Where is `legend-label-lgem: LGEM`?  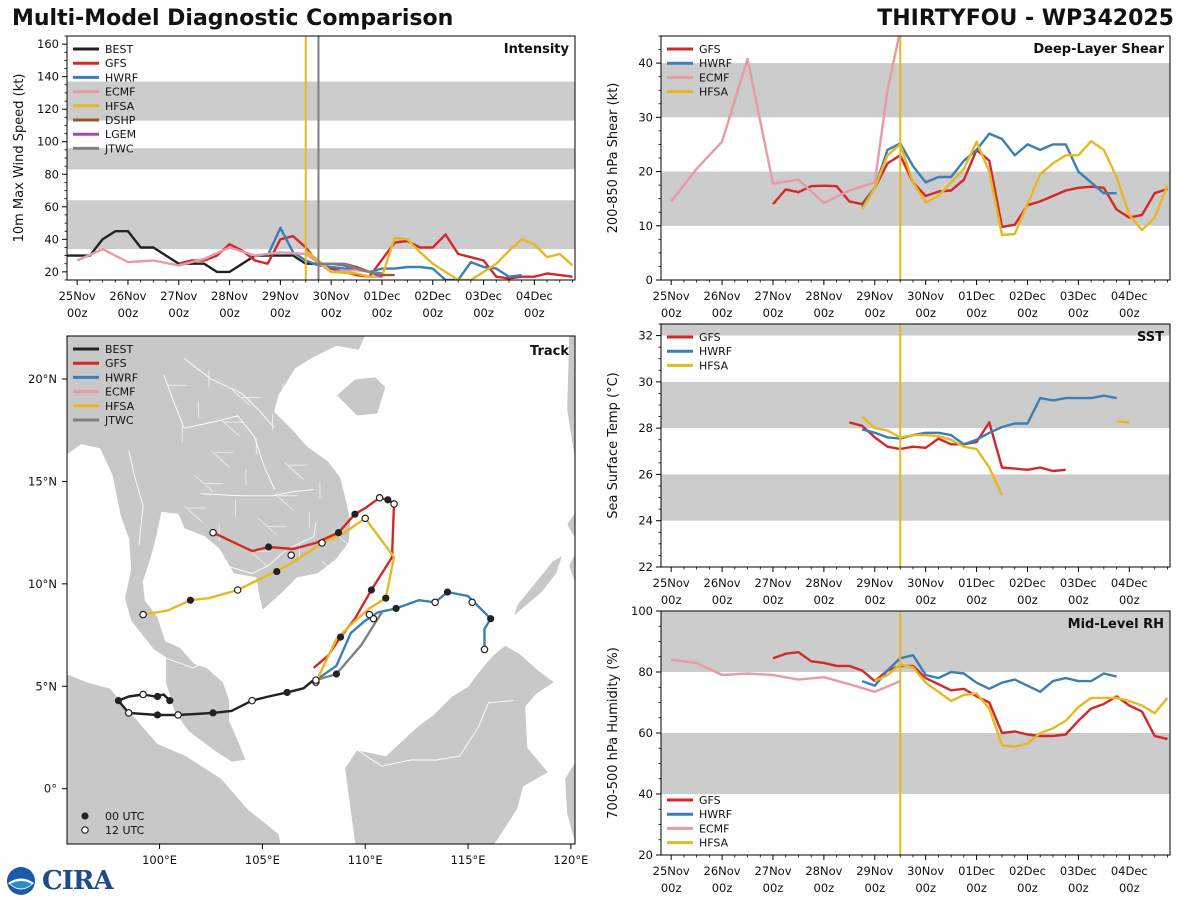 legend-label-lgem: LGEM is located at coordinates (120, 134).